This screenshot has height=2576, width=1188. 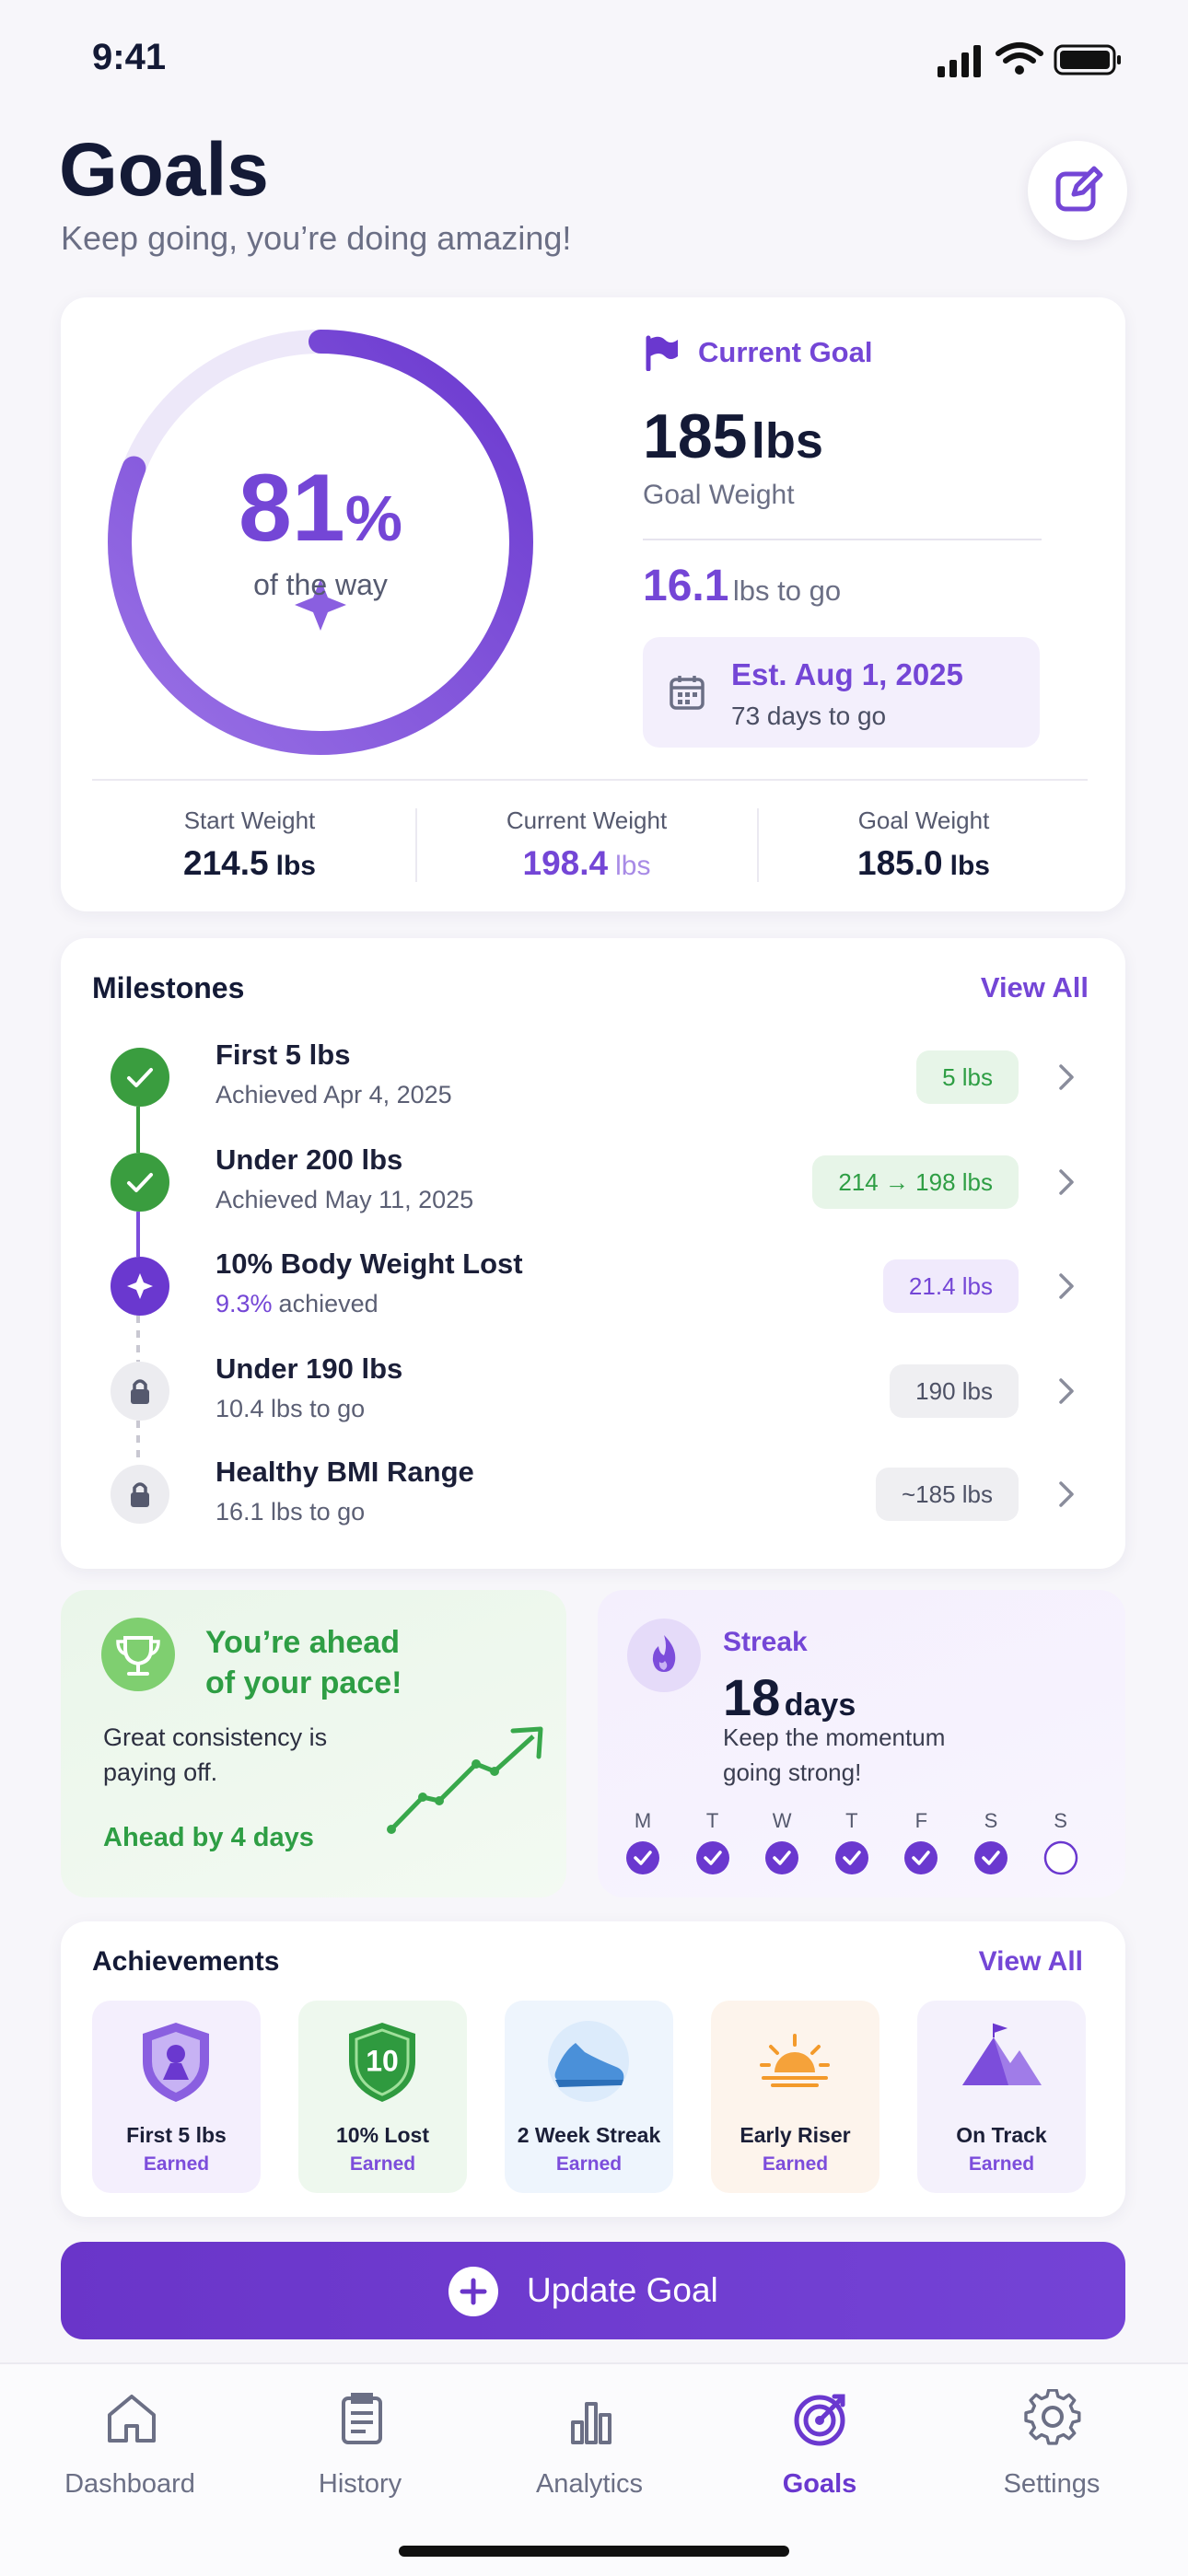 I want to click on shield-inner, so click(x=382, y=2062).